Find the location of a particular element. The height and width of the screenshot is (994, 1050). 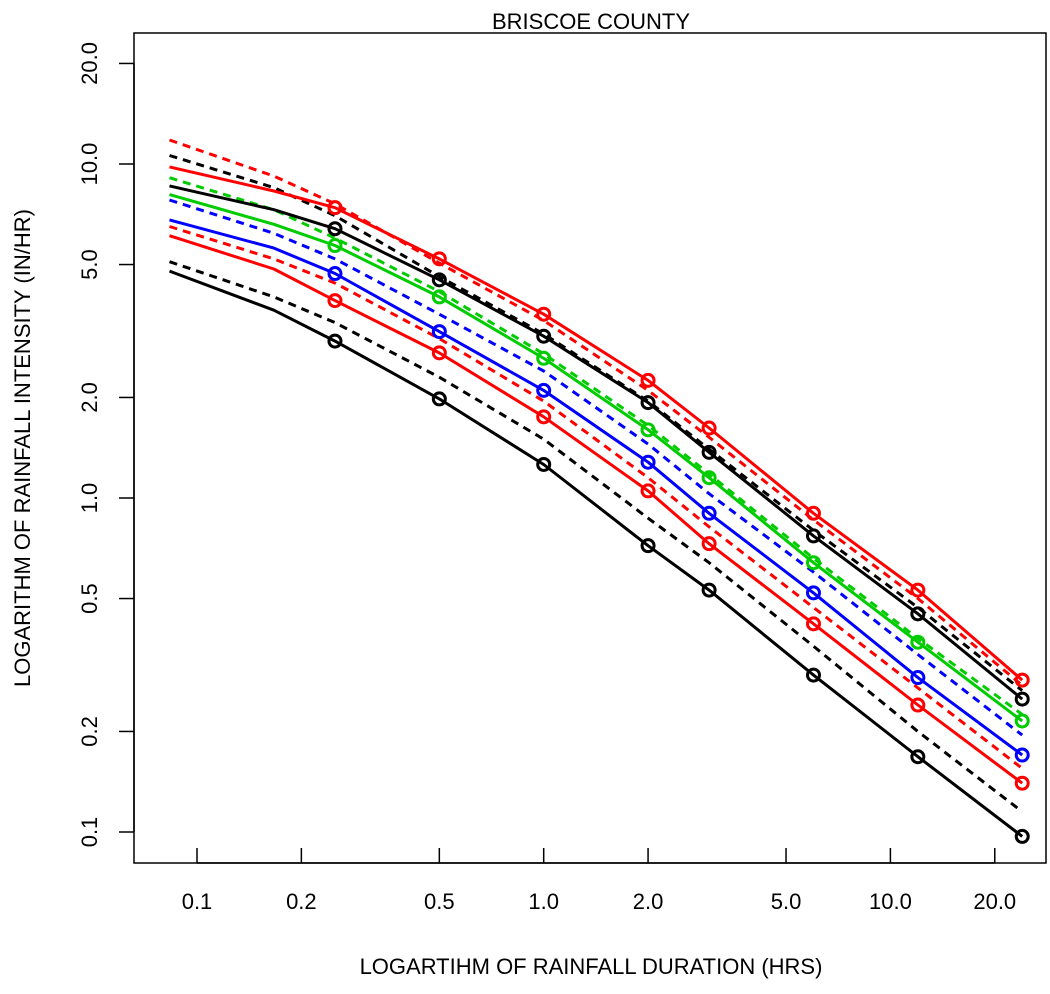

y-tick-label: 1.0 is located at coordinates (89, 498).